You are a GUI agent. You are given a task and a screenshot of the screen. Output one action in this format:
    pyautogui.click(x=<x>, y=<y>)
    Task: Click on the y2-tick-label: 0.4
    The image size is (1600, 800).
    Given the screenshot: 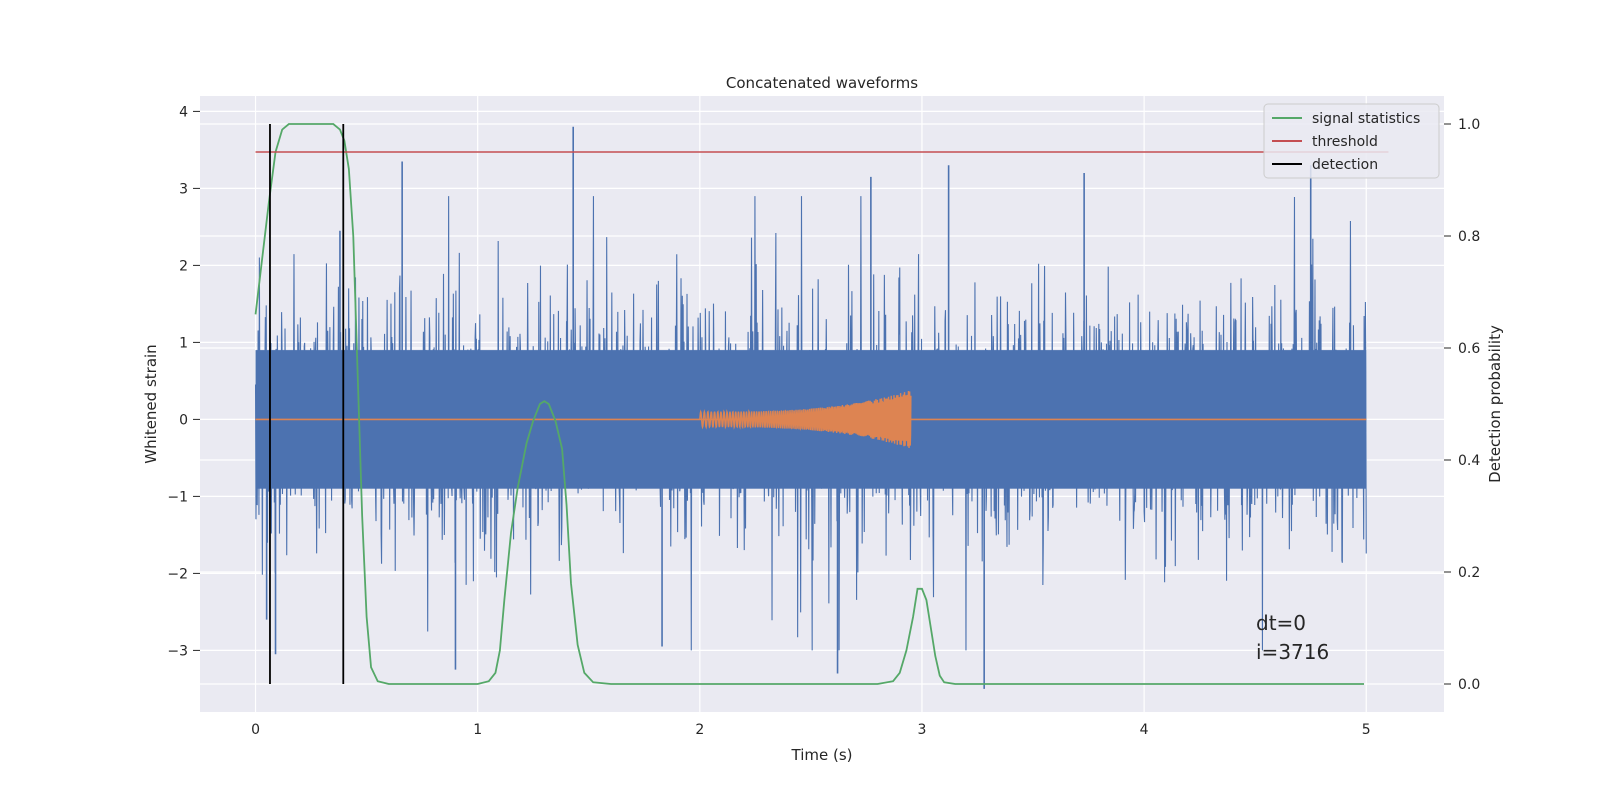 What is the action you would take?
    pyautogui.click(x=1469, y=461)
    